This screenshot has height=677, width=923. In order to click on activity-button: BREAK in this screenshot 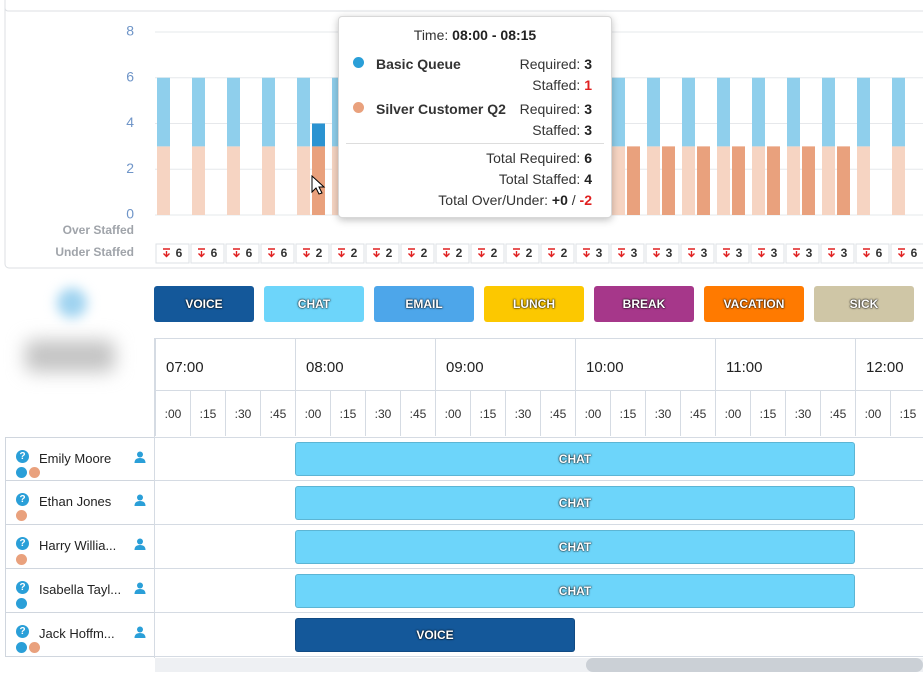, I will do `click(644, 304)`.